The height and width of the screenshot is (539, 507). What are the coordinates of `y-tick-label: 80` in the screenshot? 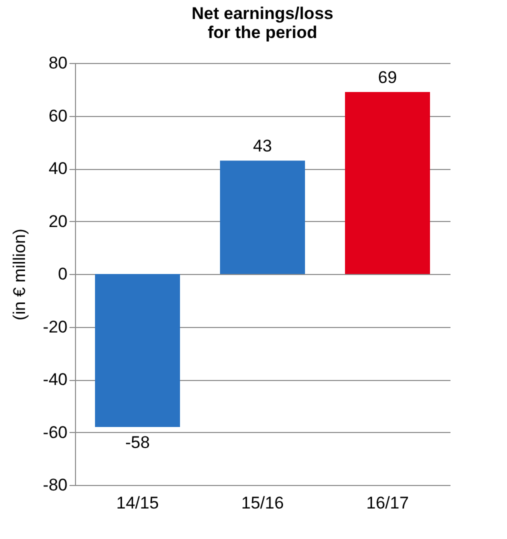 It's located at (58, 63).